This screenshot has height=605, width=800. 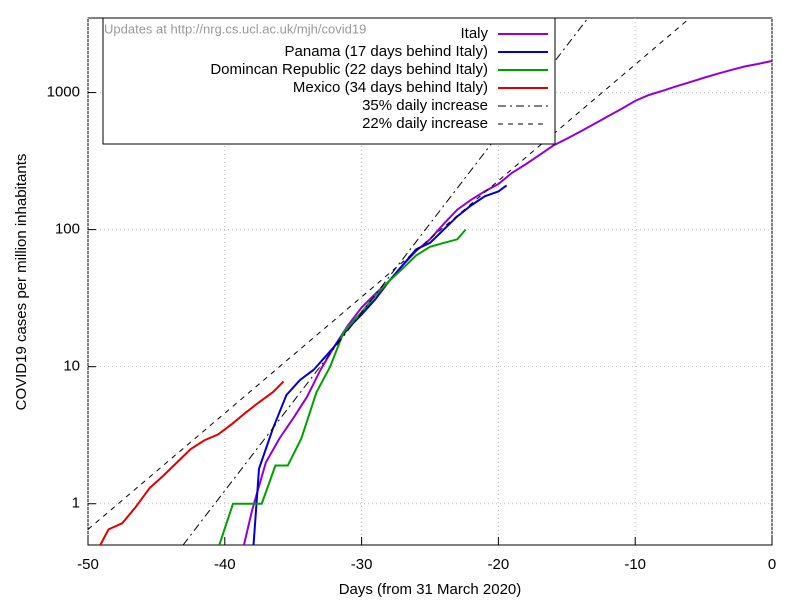 I want to click on legend-box, so click(x=329, y=81).